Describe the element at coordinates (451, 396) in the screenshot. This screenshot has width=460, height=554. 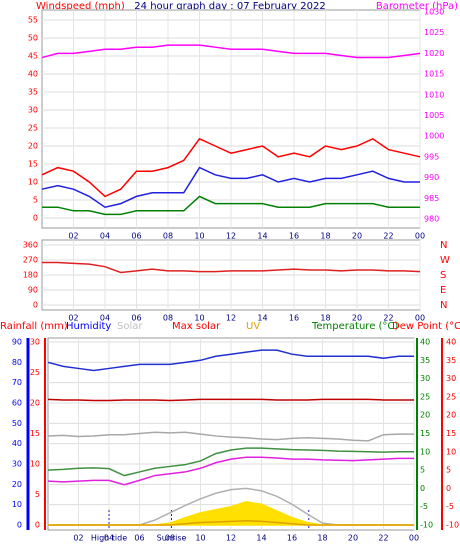
I see `y4-tick-label: 25` at that location.